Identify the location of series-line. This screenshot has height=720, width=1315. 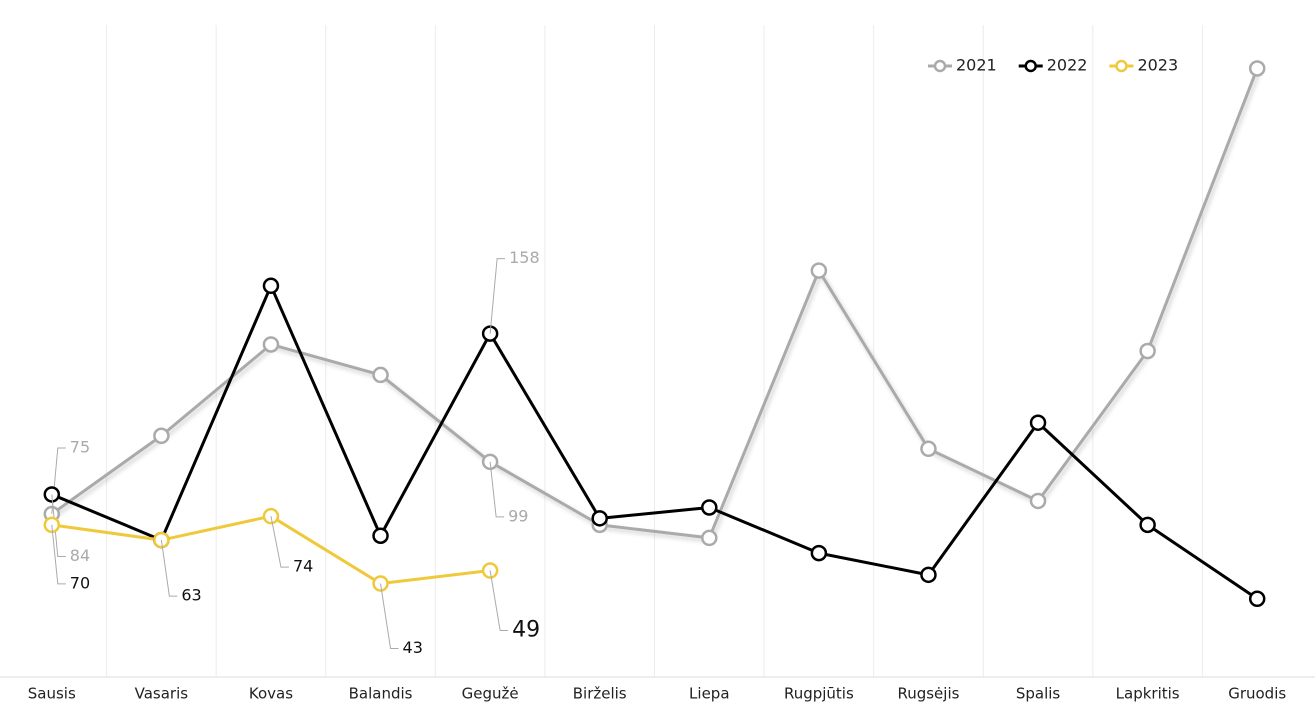
(271, 550).